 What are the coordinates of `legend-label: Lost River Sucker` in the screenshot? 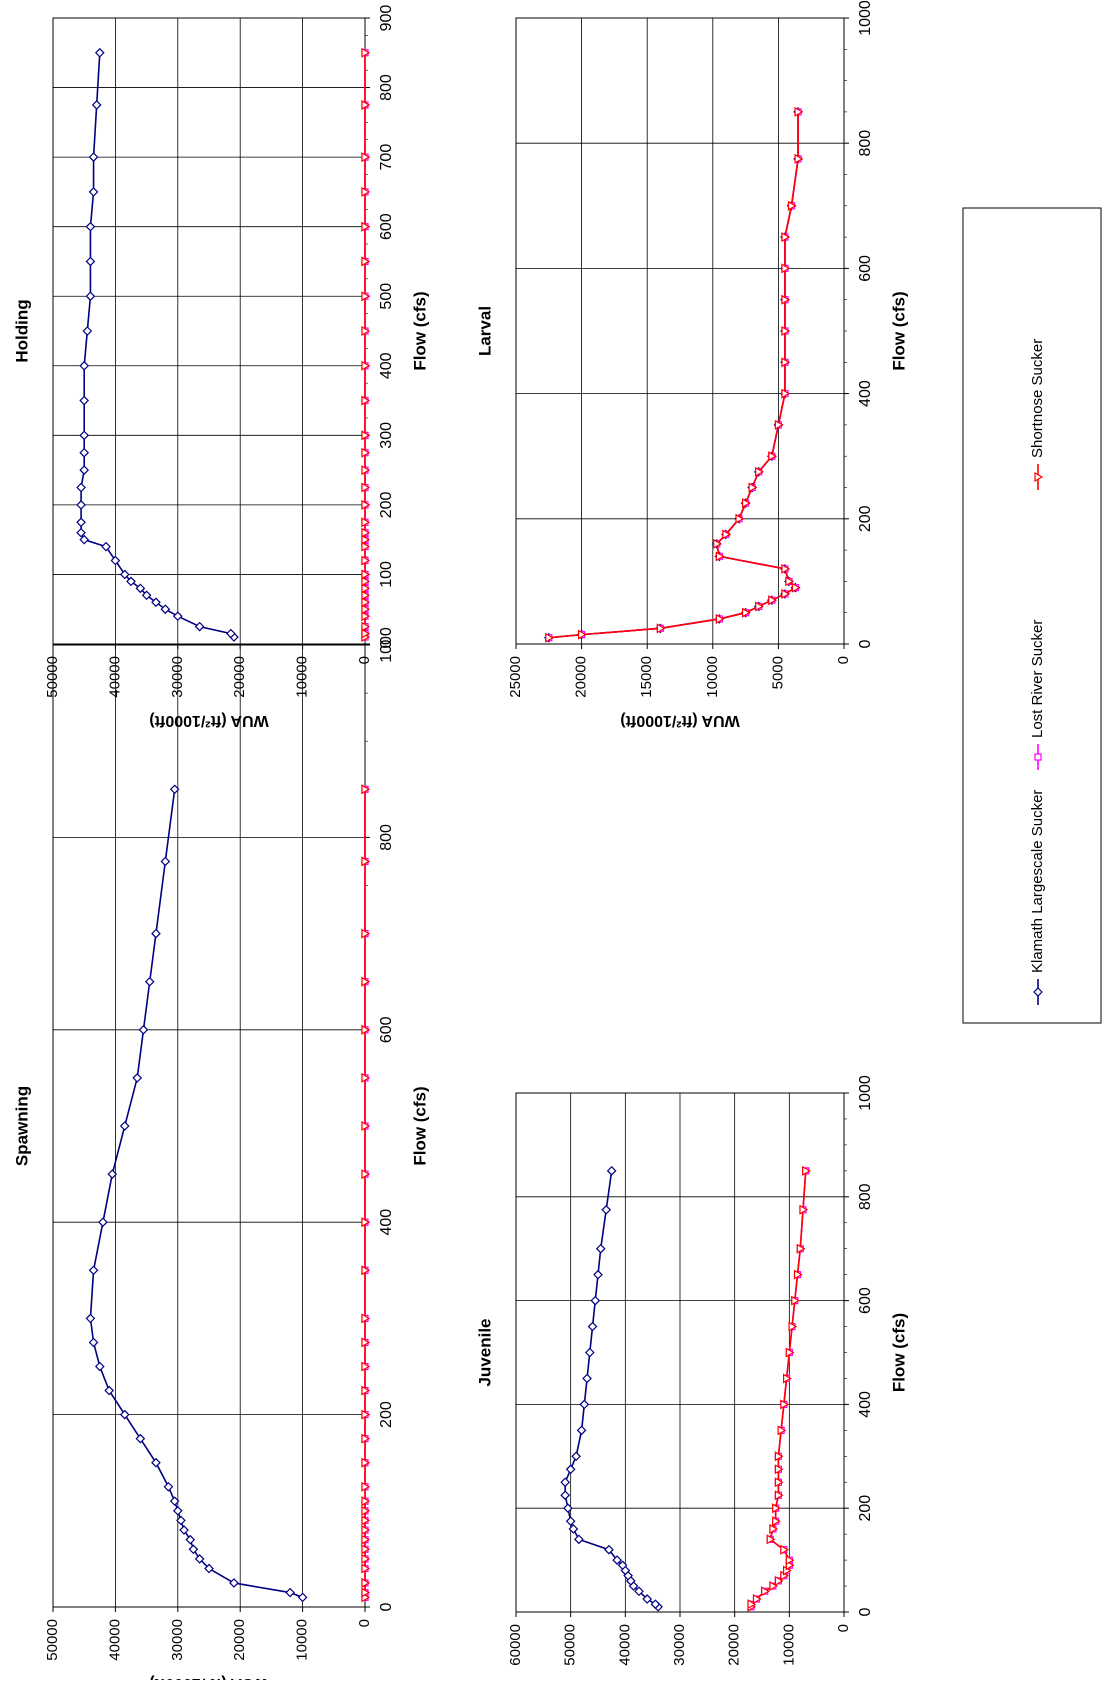 It's located at (1037, 679).